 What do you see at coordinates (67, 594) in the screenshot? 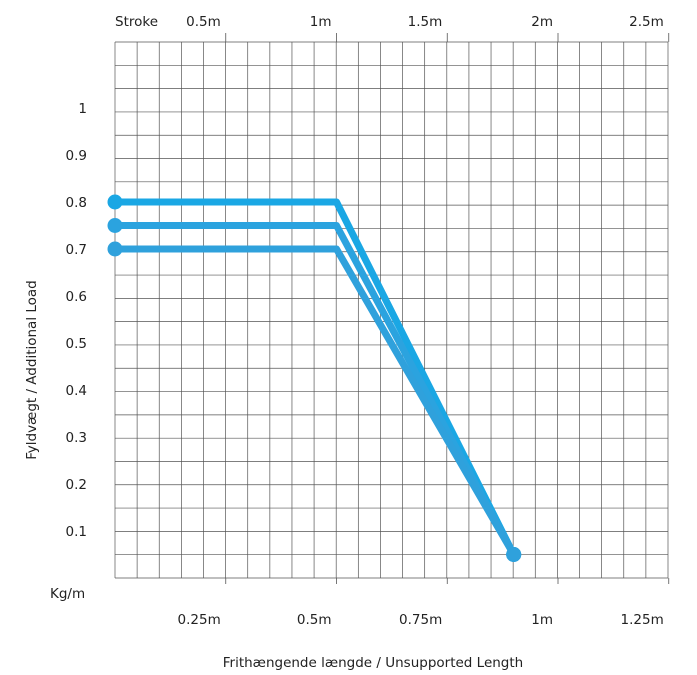
I see `y-unit-label: Kg/m` at bounding box center [67, 594].